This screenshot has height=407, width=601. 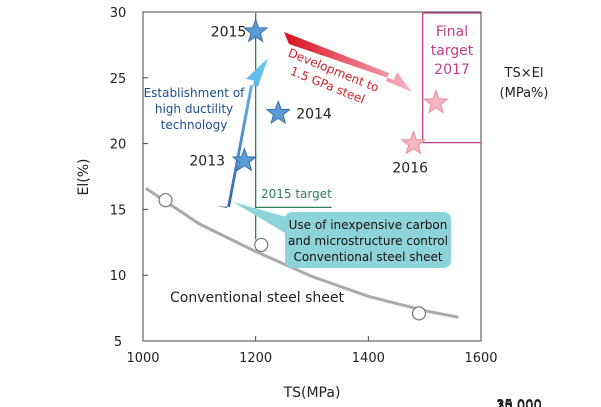 What do you see at coordinates (524, 93) in the screenshot?
I see `secondary-axis-unit: (MPa%)` at bounding box center [524, 93].